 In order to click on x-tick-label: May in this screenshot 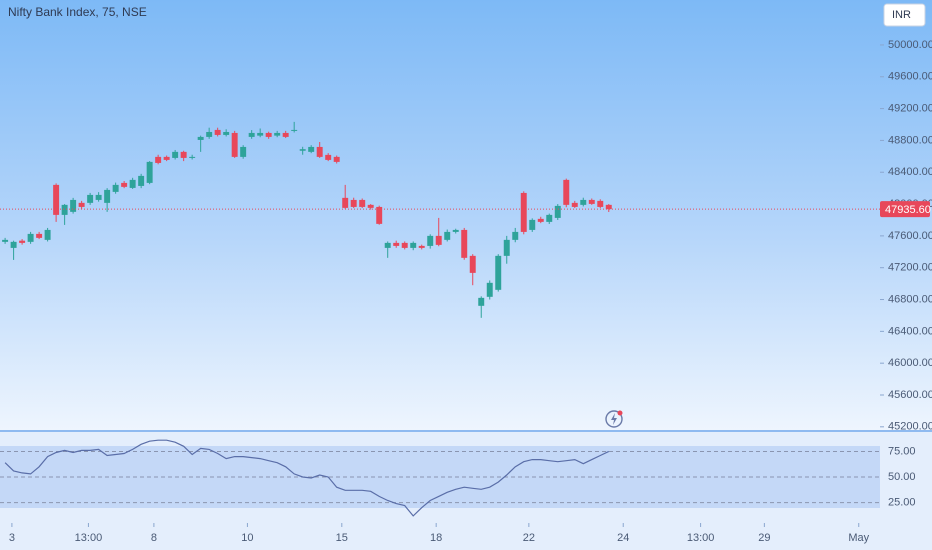, I will do `click(858, 538)`.